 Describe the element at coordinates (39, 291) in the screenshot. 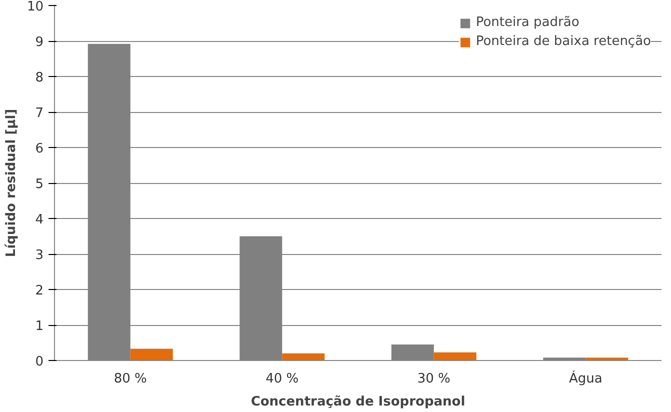

I see `y-tick-label: 2` at that location.